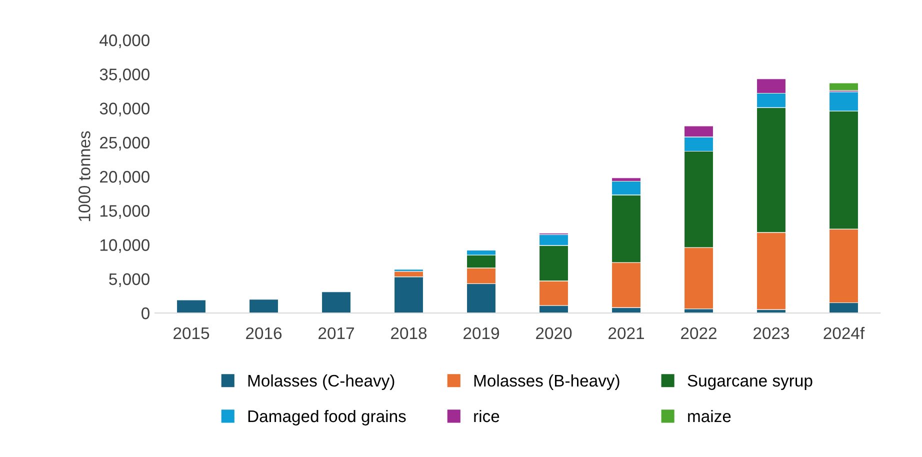  What do you see at coordinates (125, 41) in the screenshot?
I see `y-tick-label: 40,000` at bounding box center [125, 41].